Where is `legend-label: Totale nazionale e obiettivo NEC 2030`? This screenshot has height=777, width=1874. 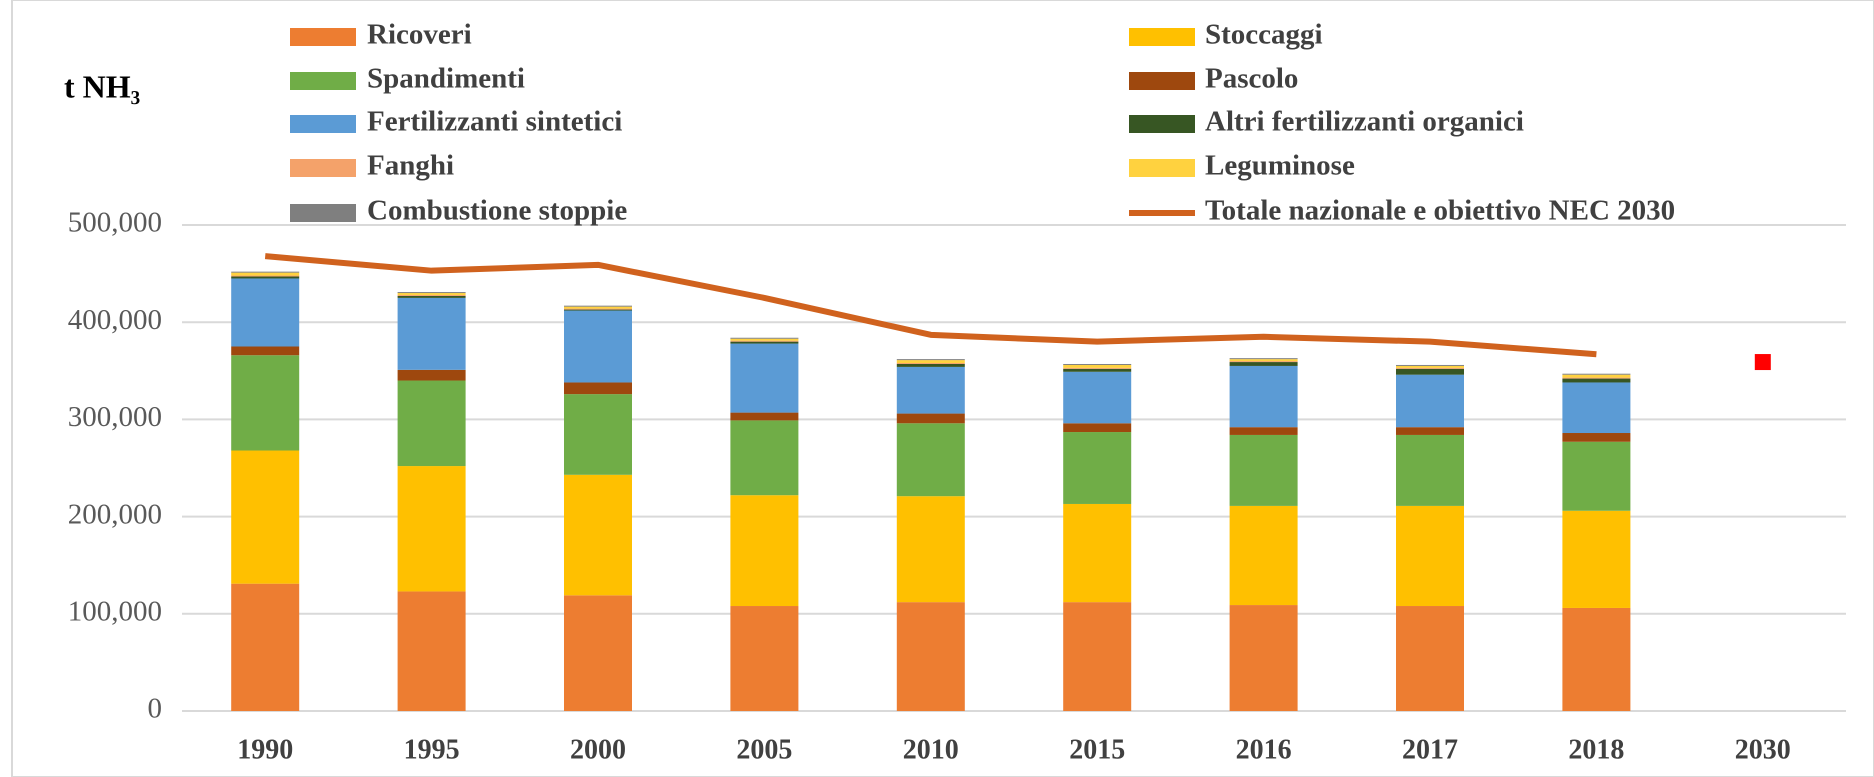 legend-label: Totale nazionale e obiettivo NEC 2030 is located at coordinates (1440, 211).